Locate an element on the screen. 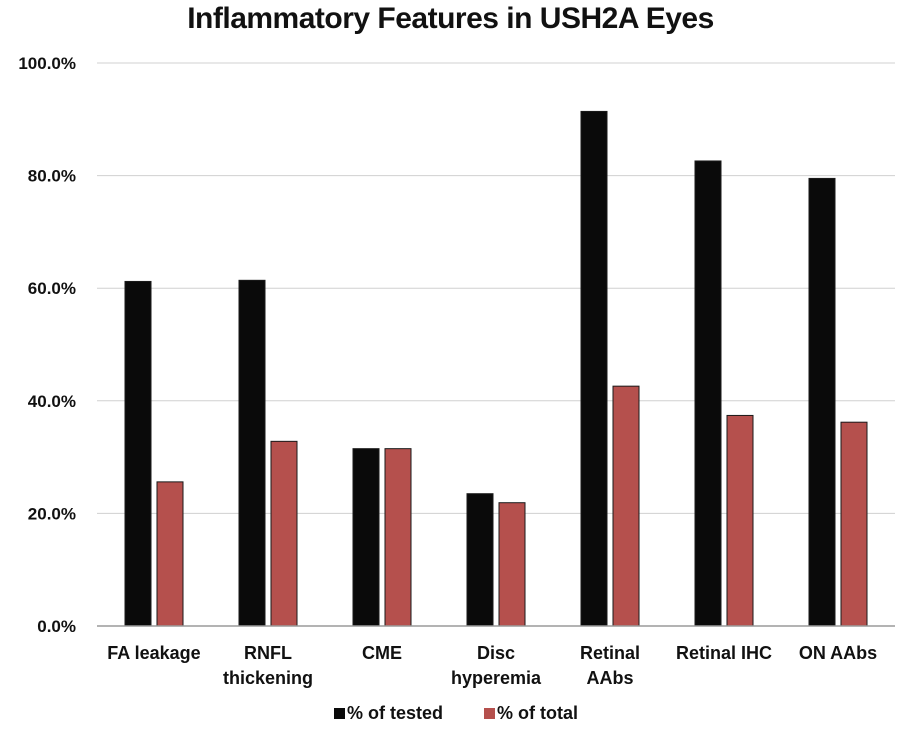 This screenshot has width=901, height=736. x-tick-label: Retinal is located at coordinates (610, 653).